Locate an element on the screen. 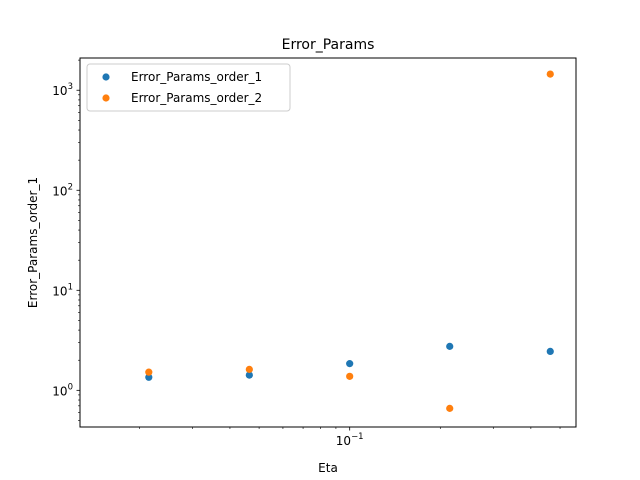 This screenshot has width=640, height=480. y-tick-label: 10⁰ is located at coordinates (62, 390).